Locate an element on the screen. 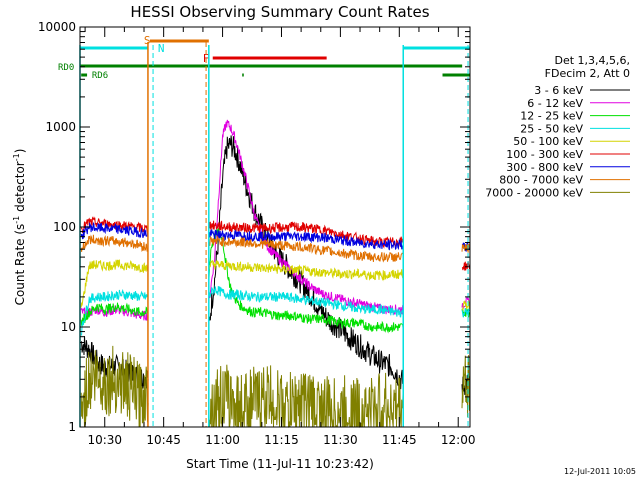 This screenshot has height=480, width=640. x-tick-label: 10:45 is located at coordinates (163, 440).